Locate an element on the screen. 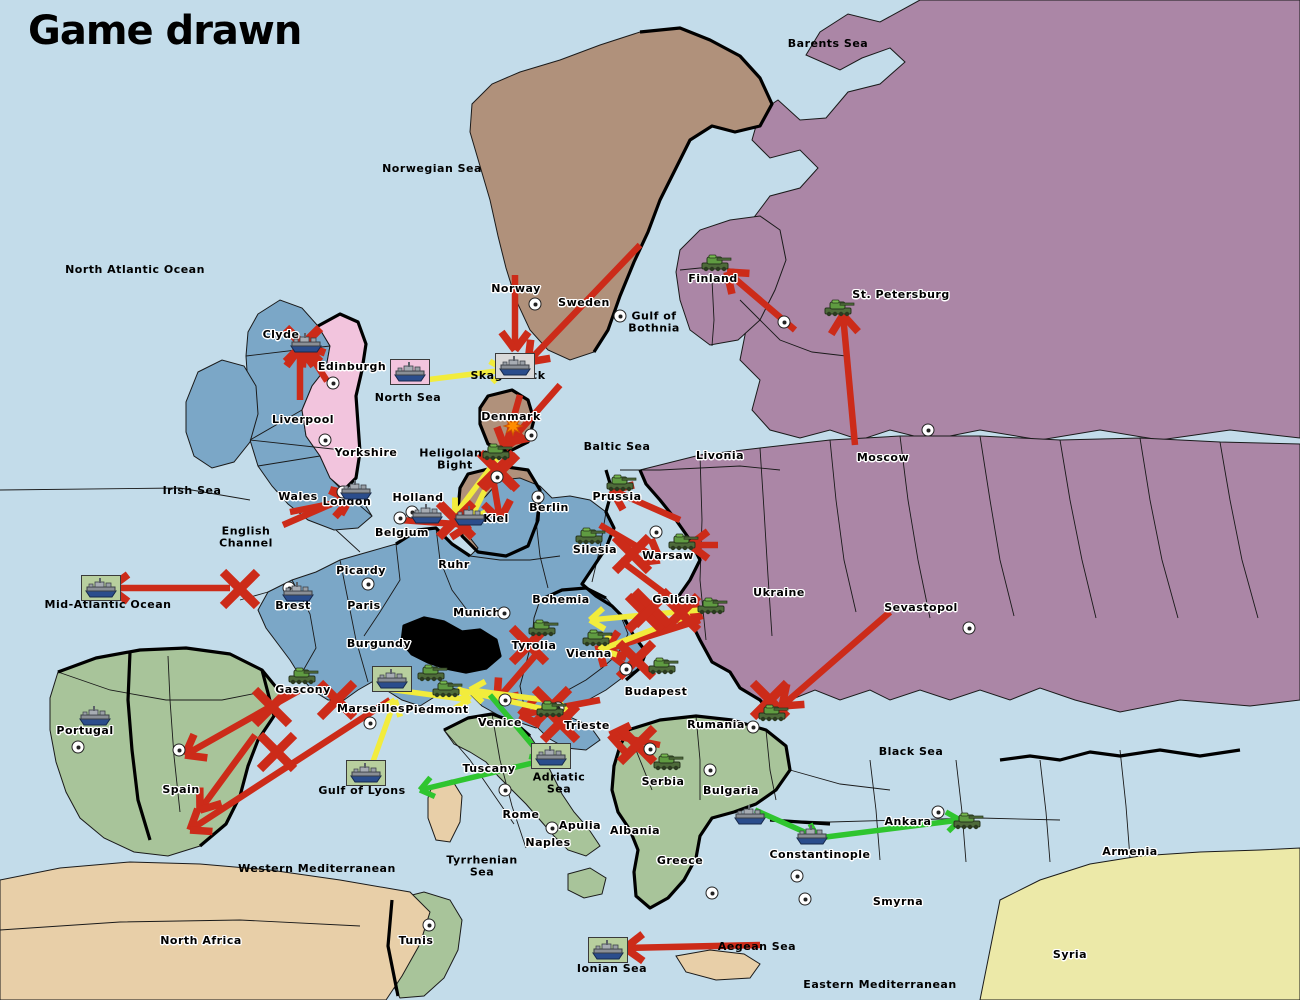 The width and height of the screenshot is (1300, 1000). supply-center-dot-bulgaria is located at coordinates (710, 770).